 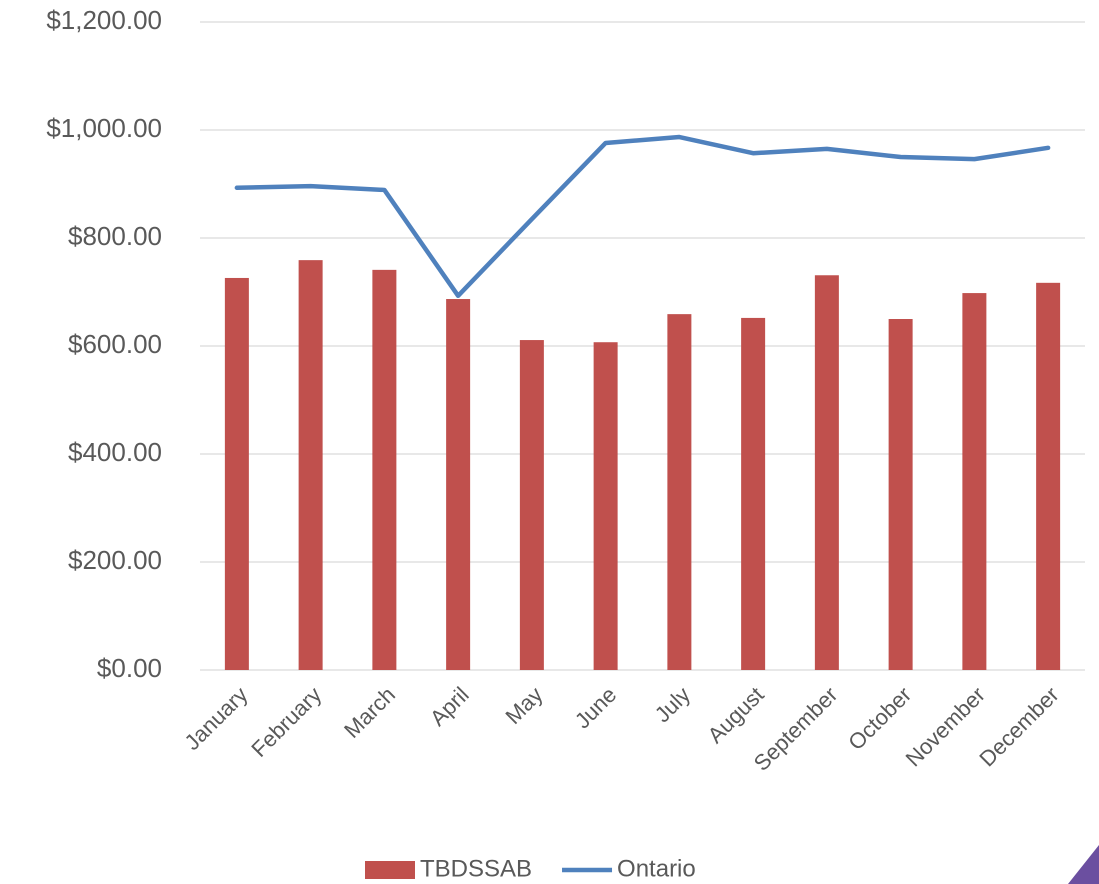 What do you see at coordinates (642, 216) in the screenshot?
I see `line` at bounding box center [642, 216].